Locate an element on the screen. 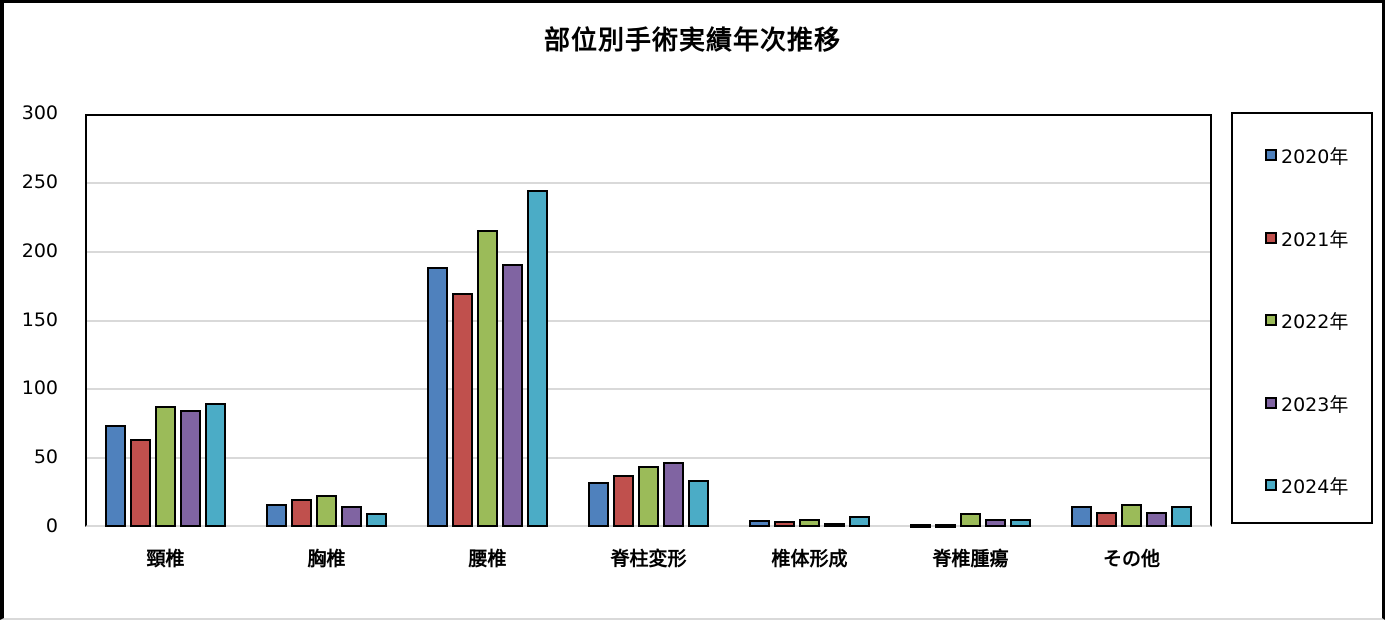 Image resolution: width=1385 pixels, height=620 pixels. x-tick-label: 胸椎 is located at coordinates (326, 559).